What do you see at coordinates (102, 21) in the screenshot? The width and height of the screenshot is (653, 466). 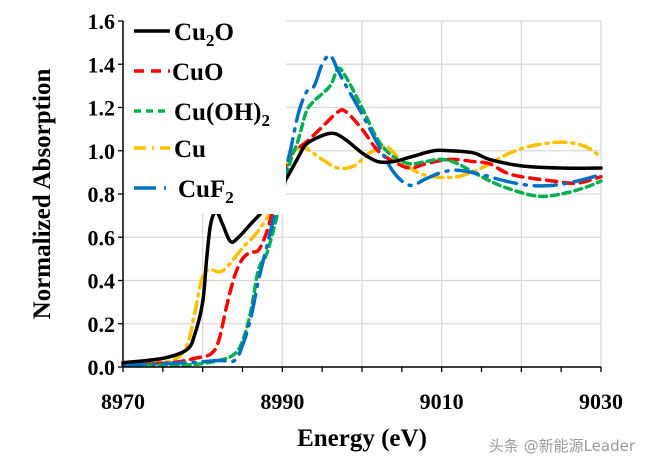 I see `y-tick-label: 1.6` at bounding box center [102, 21].